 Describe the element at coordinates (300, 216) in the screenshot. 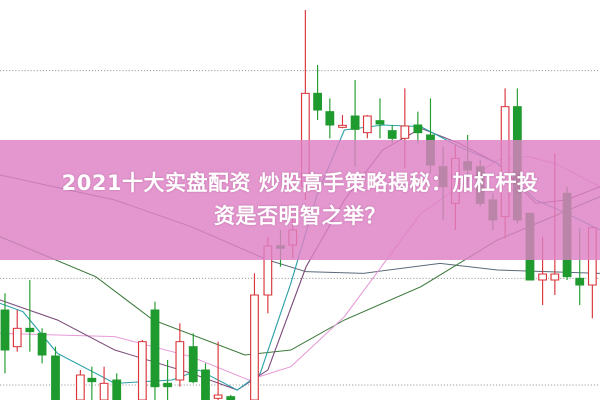

I see `title-line-2: 资是否明智之举？` at that location.